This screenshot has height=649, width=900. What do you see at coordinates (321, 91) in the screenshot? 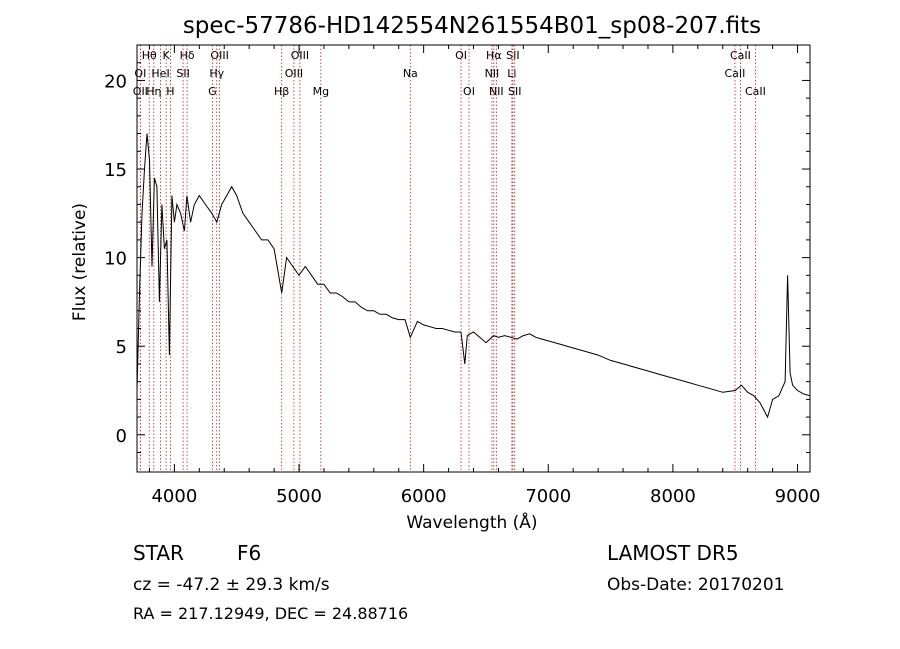
I see `marker-label: Mg` at bounding box center [321, 91].